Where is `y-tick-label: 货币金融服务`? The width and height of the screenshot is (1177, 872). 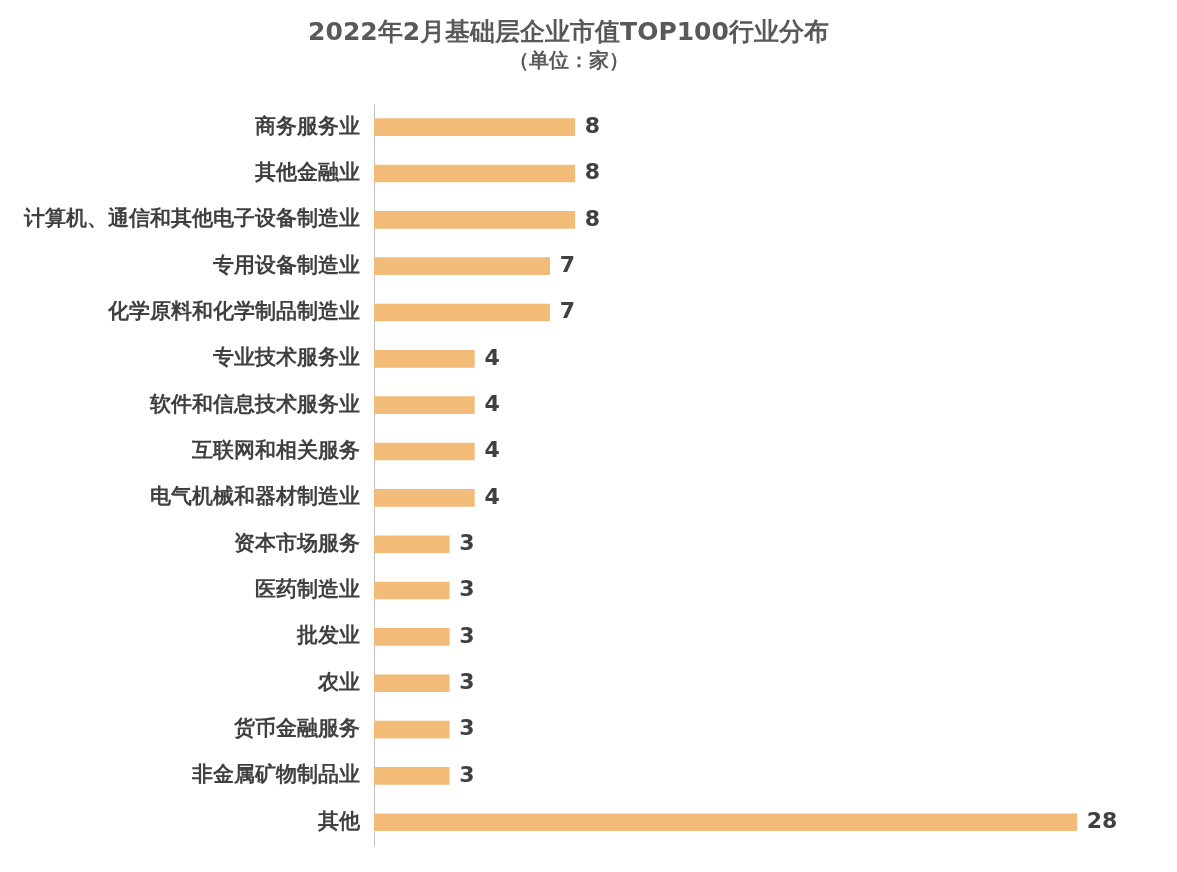
y-tick-label: 货币金融服务 is located at coordinates (296, 728).